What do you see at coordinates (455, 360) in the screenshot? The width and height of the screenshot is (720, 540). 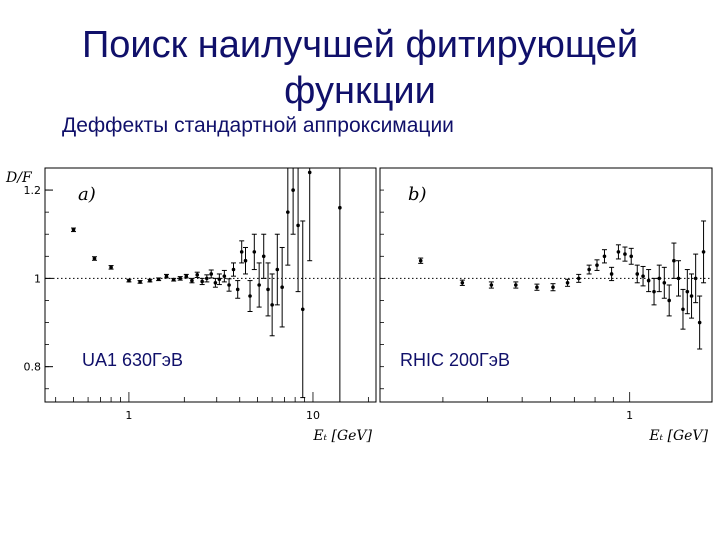 I see `energy-annotation: RHIC 200ГэВ` at bounding box center [455, 360].